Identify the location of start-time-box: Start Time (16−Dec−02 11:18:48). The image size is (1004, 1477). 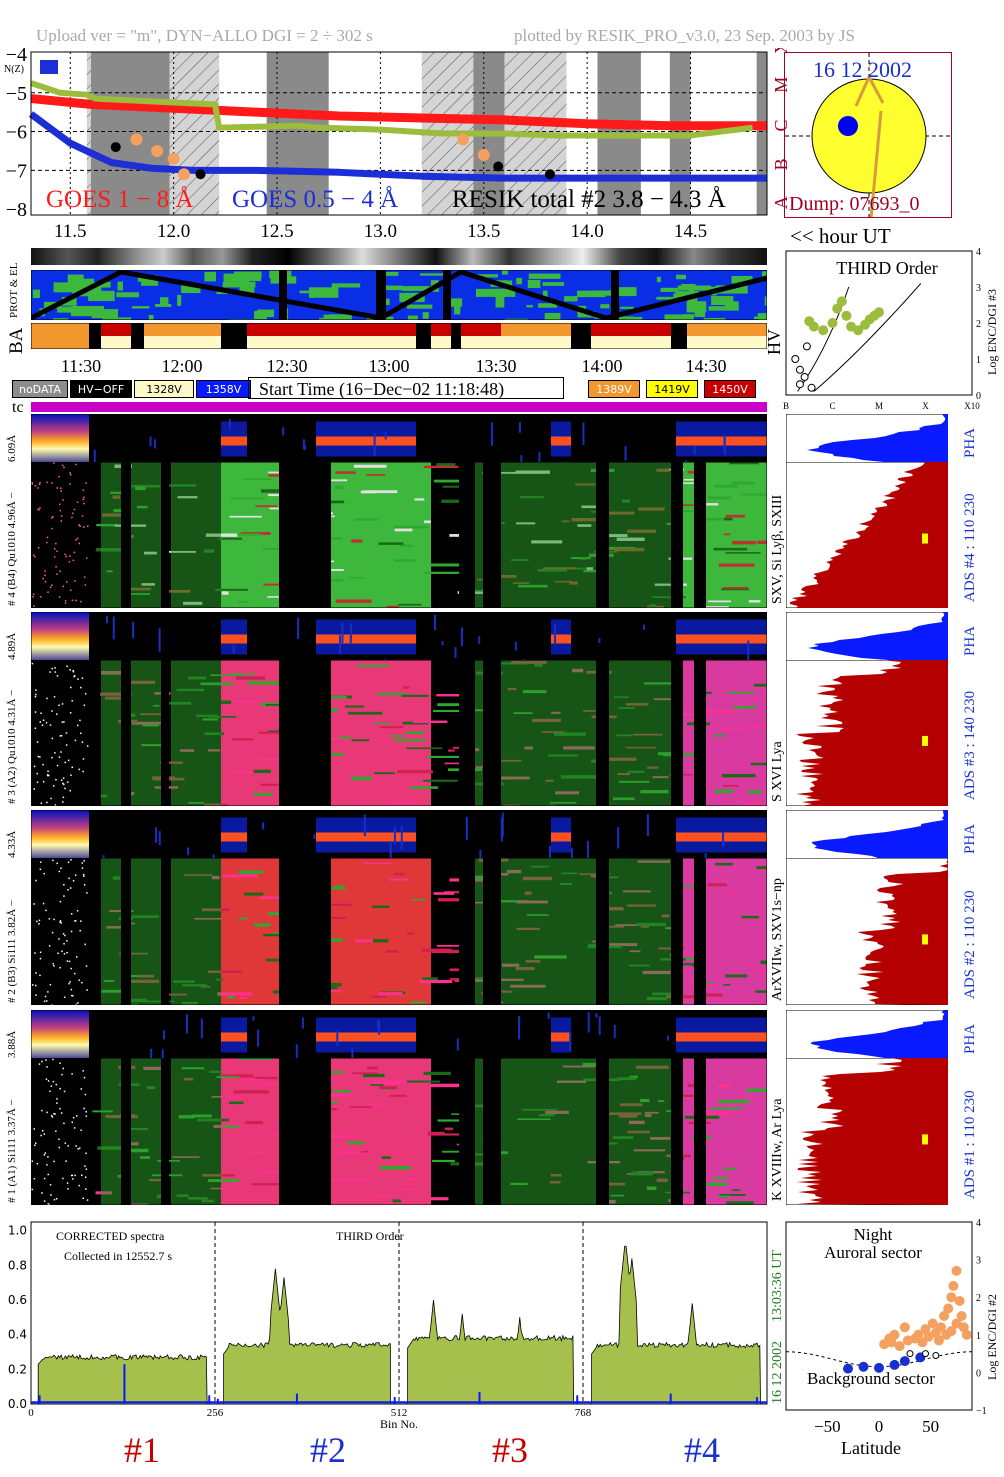
(406, 388).